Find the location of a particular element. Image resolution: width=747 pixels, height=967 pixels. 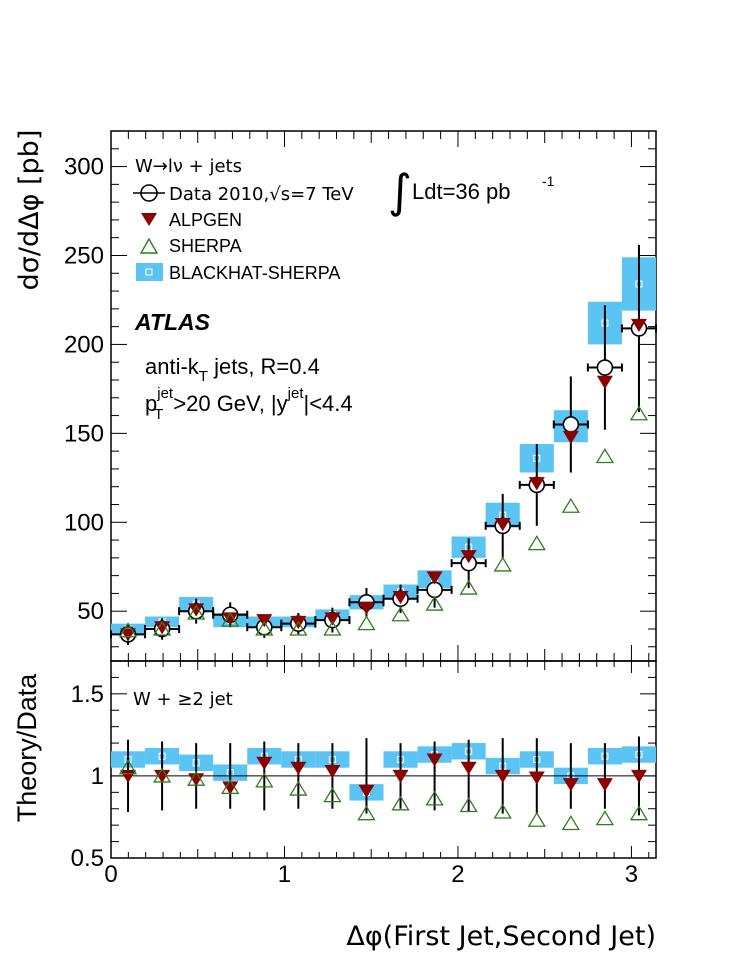

main-ytick-label: 100 is located at coordinates (84, 522).